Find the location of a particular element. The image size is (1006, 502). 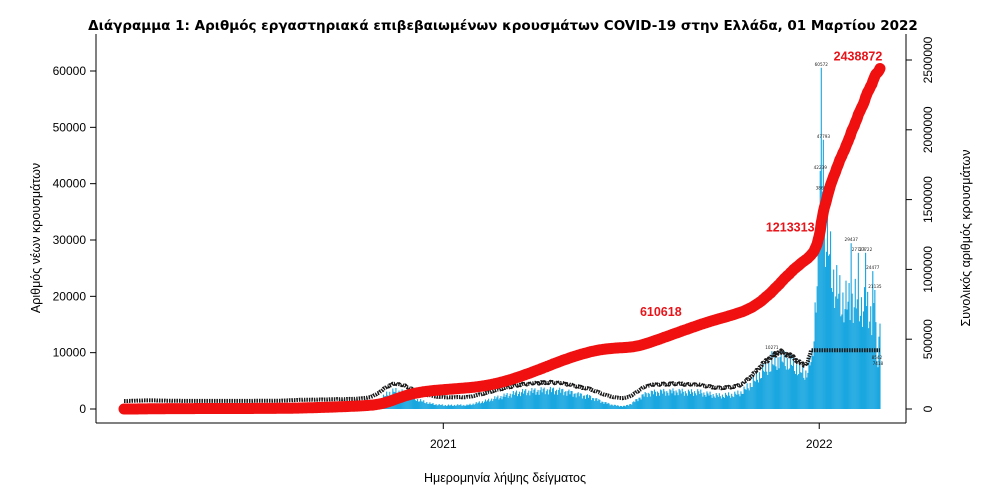

day-label-8: 21135 is located at coordinates (875, 286).